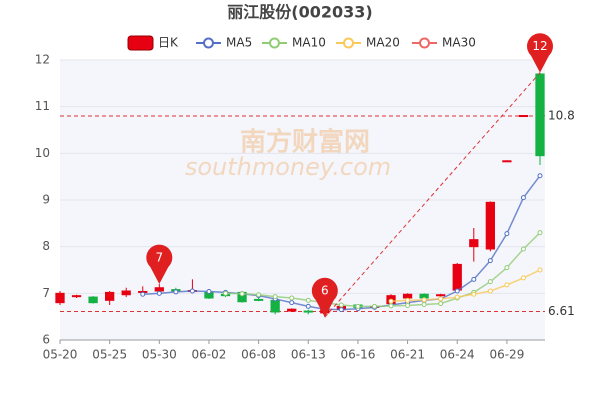  What do you see at coordinates (457, 355) in the screenshot?
I see `x-tick-label: 06-24` at bounding box center [457, 355].